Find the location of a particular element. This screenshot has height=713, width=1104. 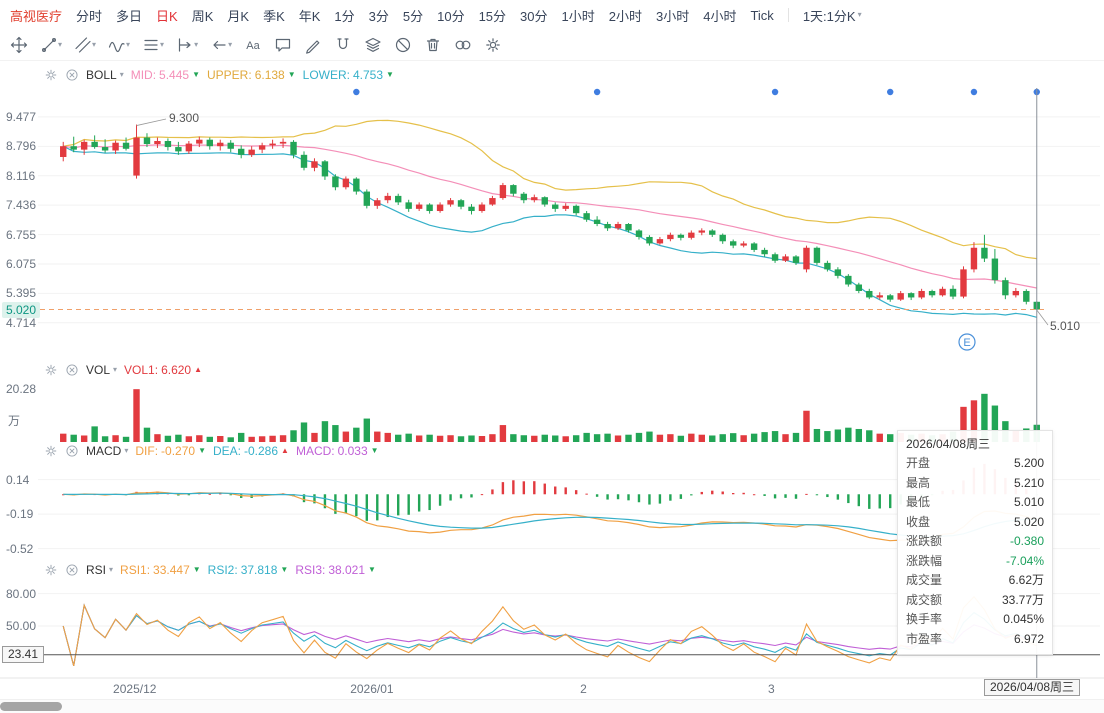

channel-tool: ▾ is located at coordinates (85, 45).